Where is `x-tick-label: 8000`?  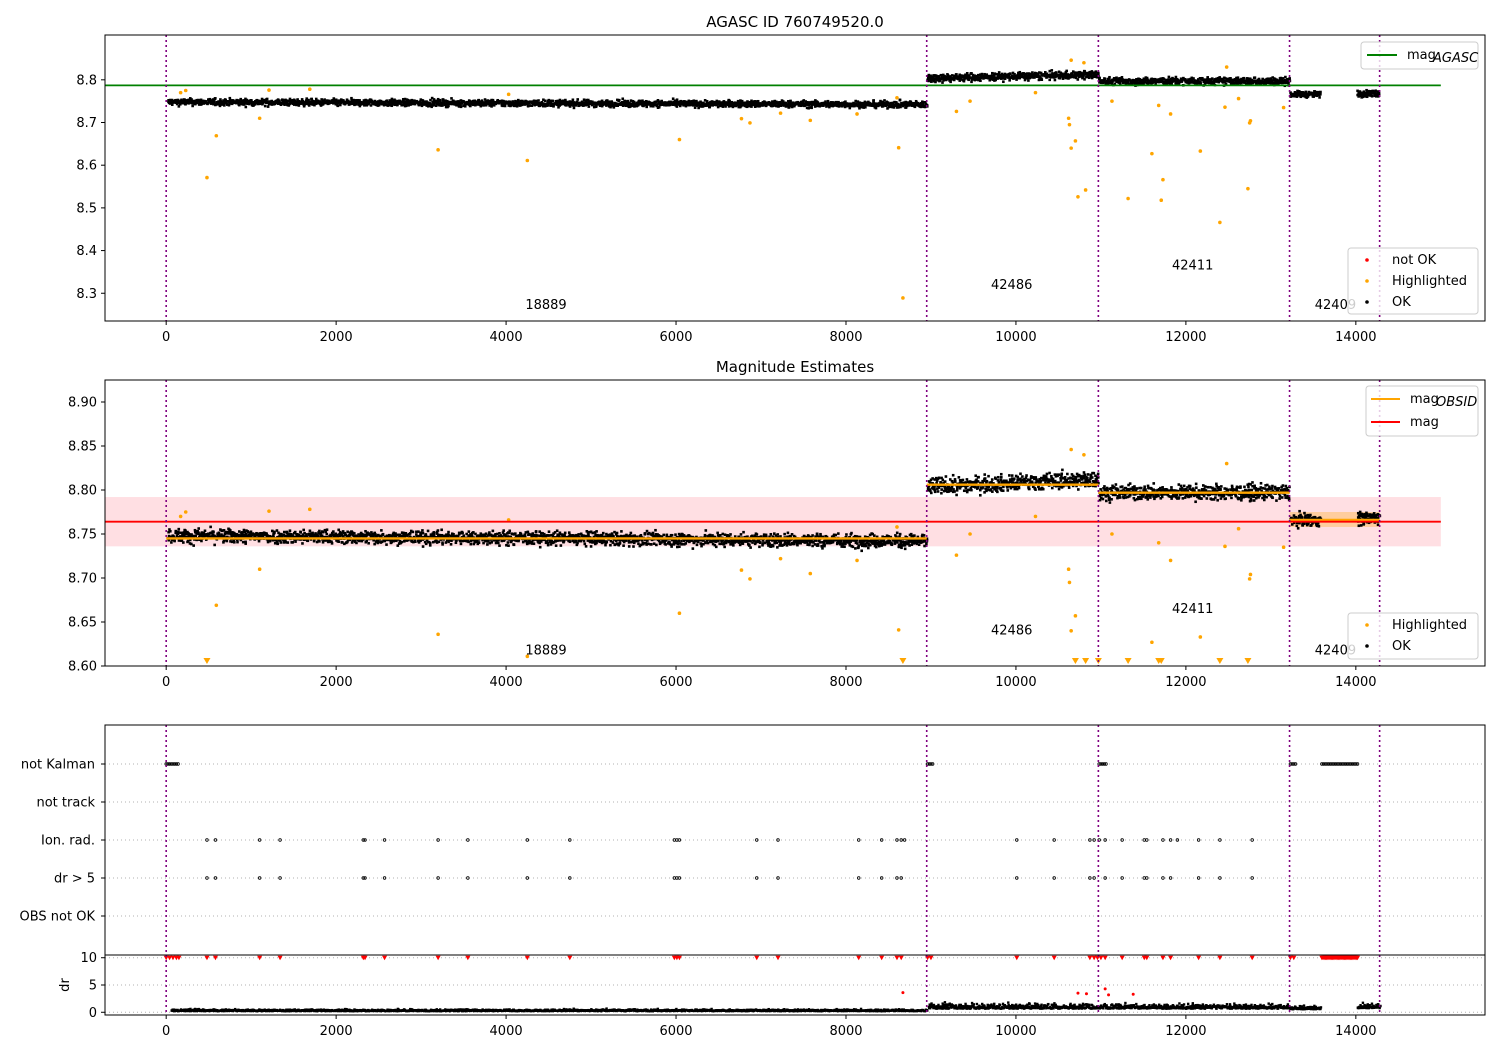
x-tick-label: 8000 is located at coordinates (845, 337).